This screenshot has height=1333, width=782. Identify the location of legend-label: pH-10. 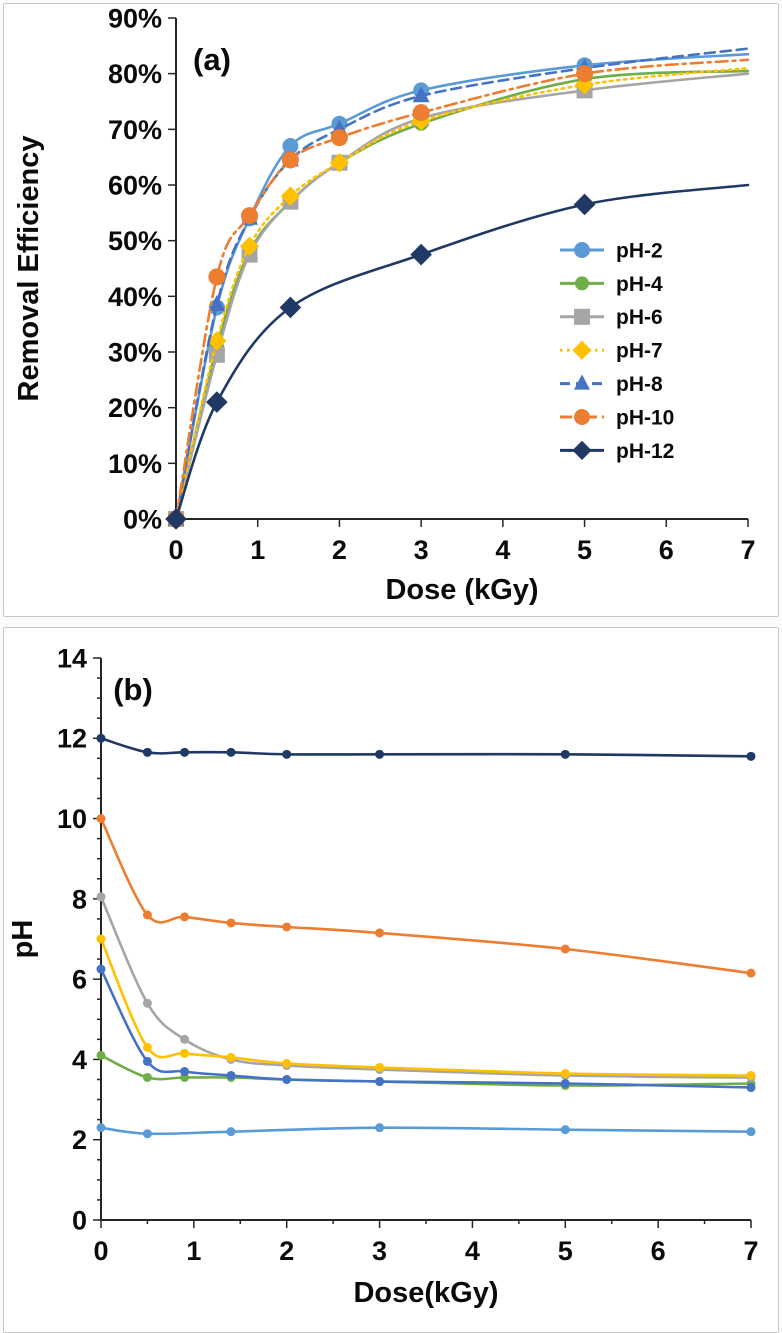
(645, 417).